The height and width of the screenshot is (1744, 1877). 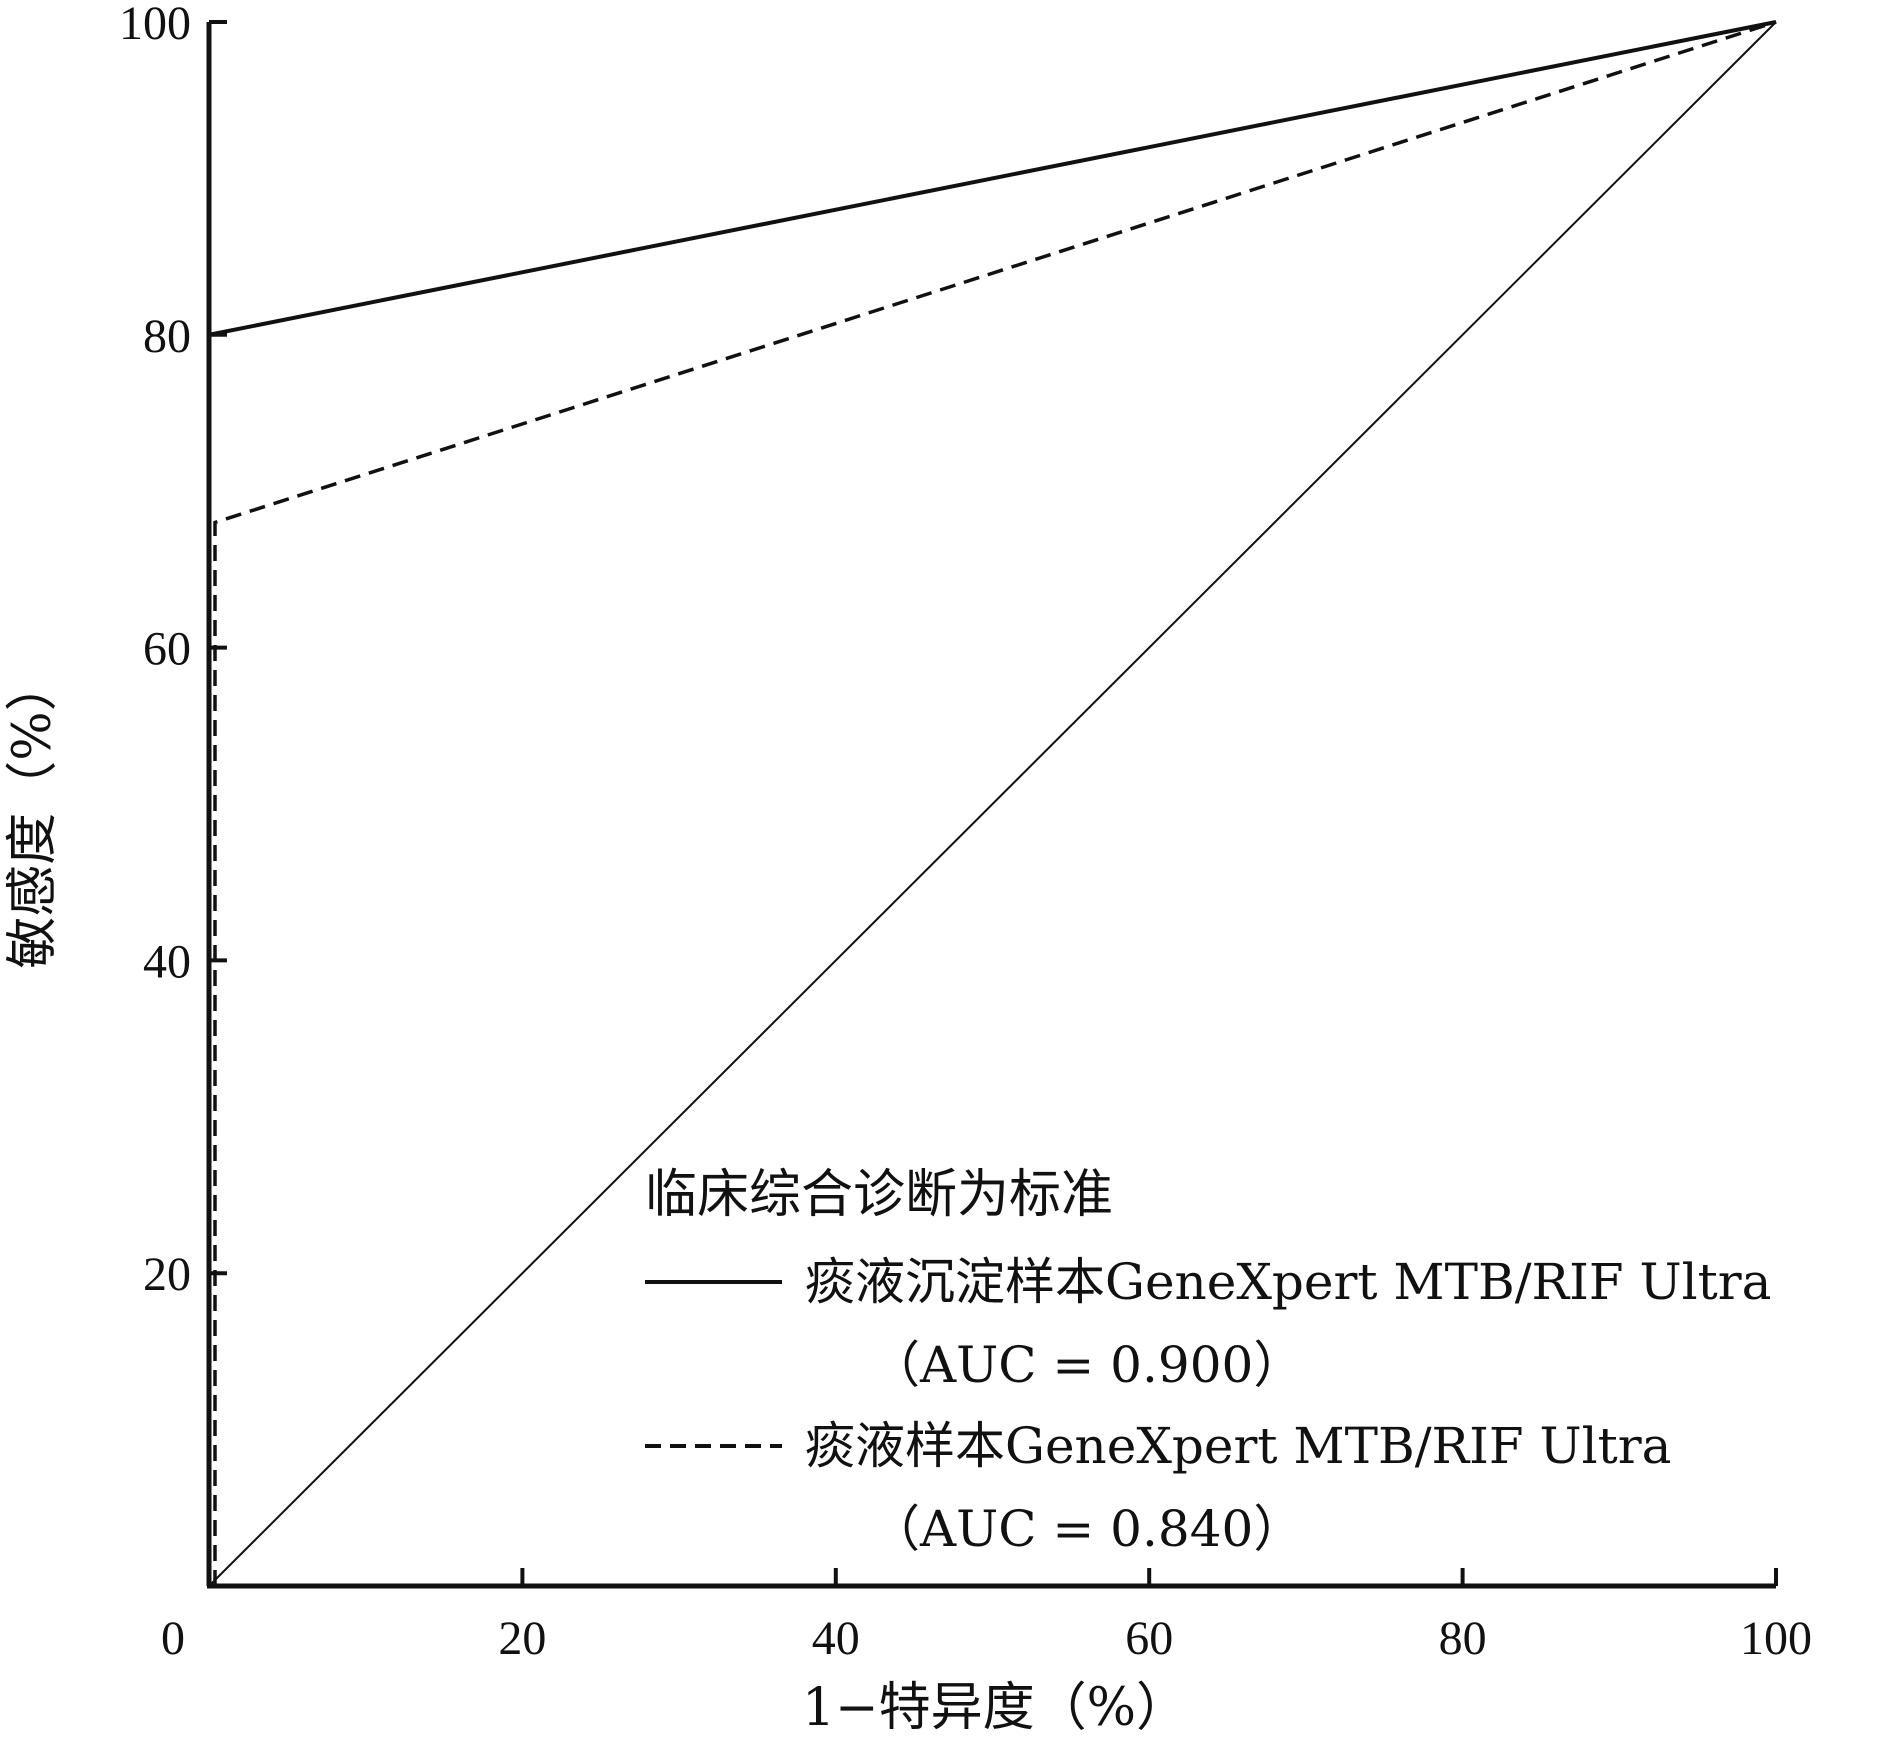 What do you see at coordinates (33, 813) in the screenshot?
I see `y-axis-title: 敏感度（%）` at bounding box center [33, 813].